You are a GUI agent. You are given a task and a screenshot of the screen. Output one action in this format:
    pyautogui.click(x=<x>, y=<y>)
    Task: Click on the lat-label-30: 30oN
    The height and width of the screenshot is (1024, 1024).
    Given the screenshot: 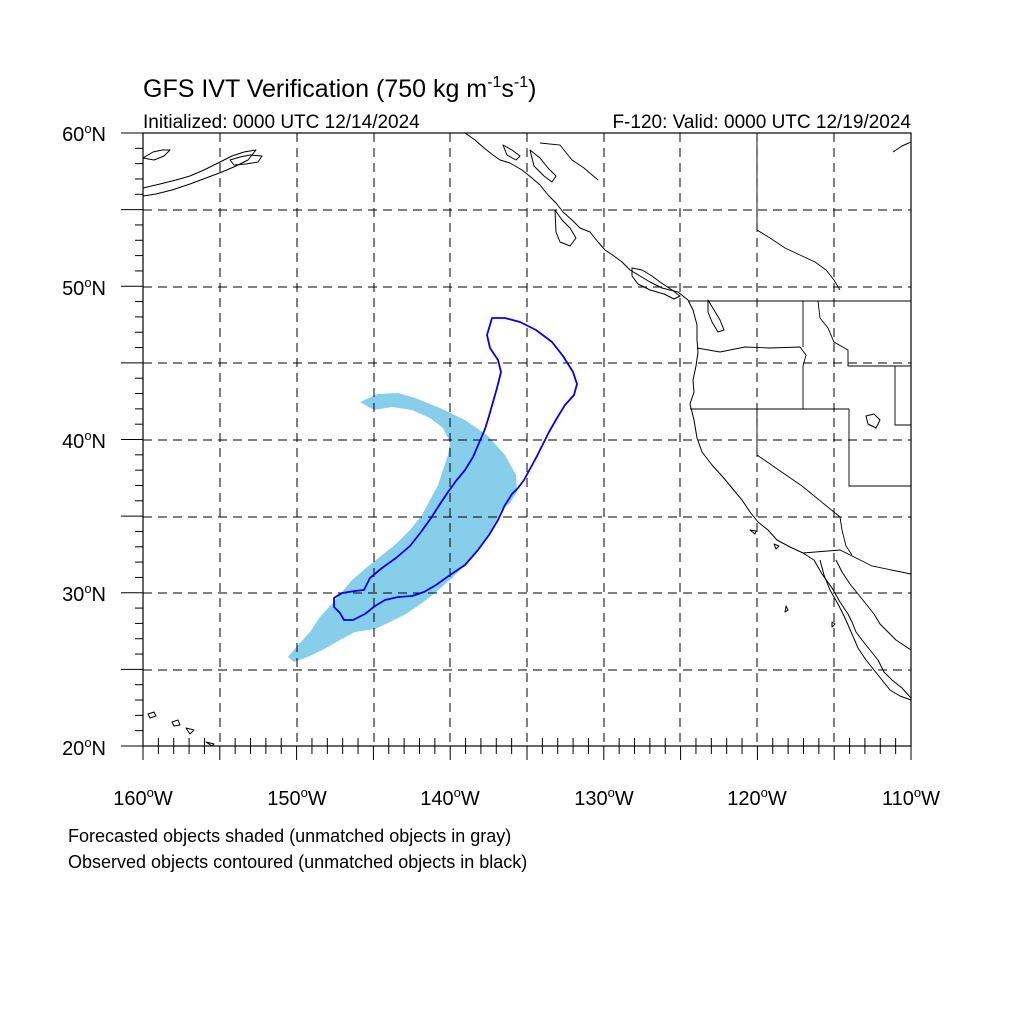 What is the action you would take?
    pyautogui.click(x=84, y=593)
    